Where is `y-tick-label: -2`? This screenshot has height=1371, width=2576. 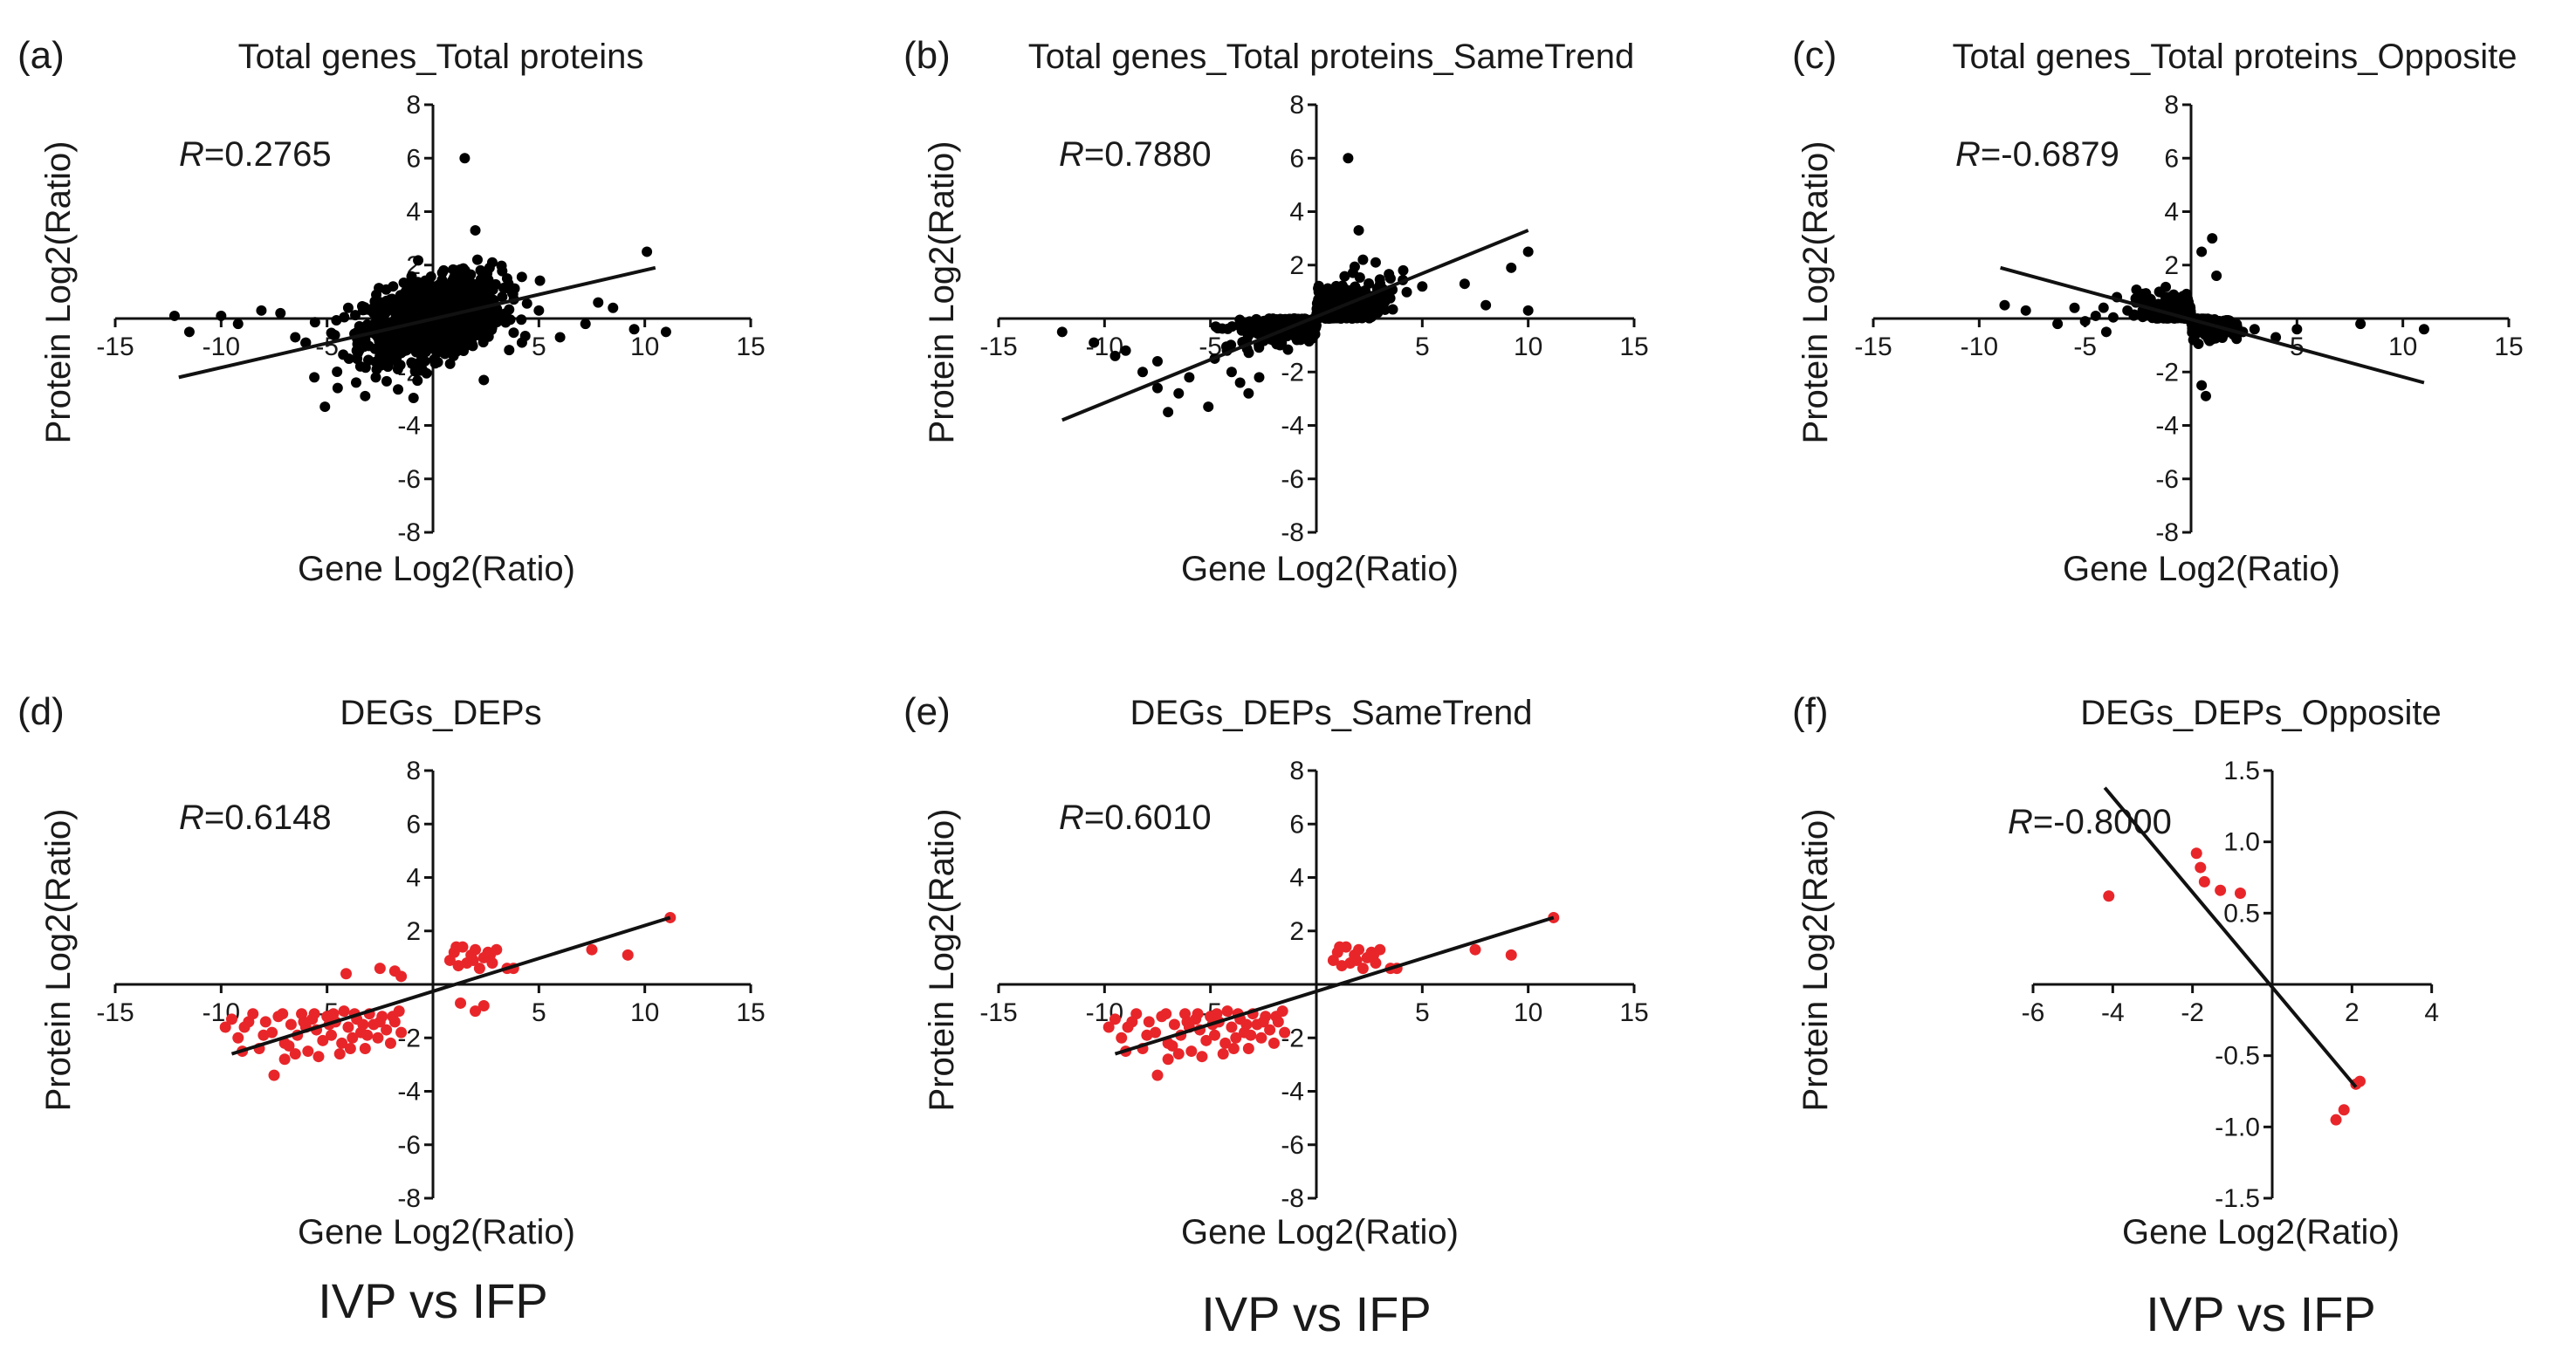
y-tick-label: -2 is located at coordinates (2167, 372).